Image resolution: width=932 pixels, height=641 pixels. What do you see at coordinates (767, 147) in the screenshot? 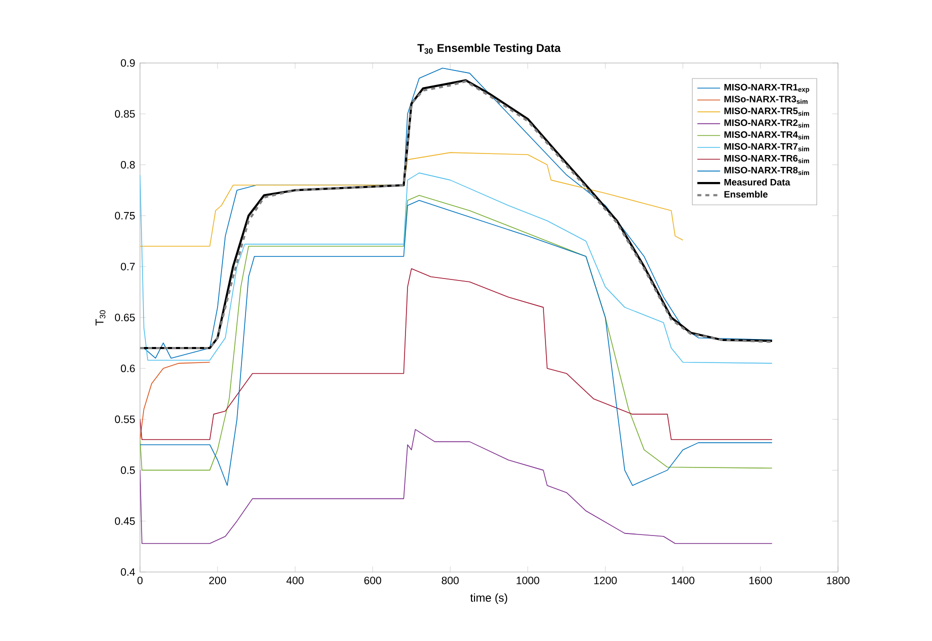
I see `legend-label: MISO-NARX-TR7$_{sim}$` at bounding box center [767, 147].